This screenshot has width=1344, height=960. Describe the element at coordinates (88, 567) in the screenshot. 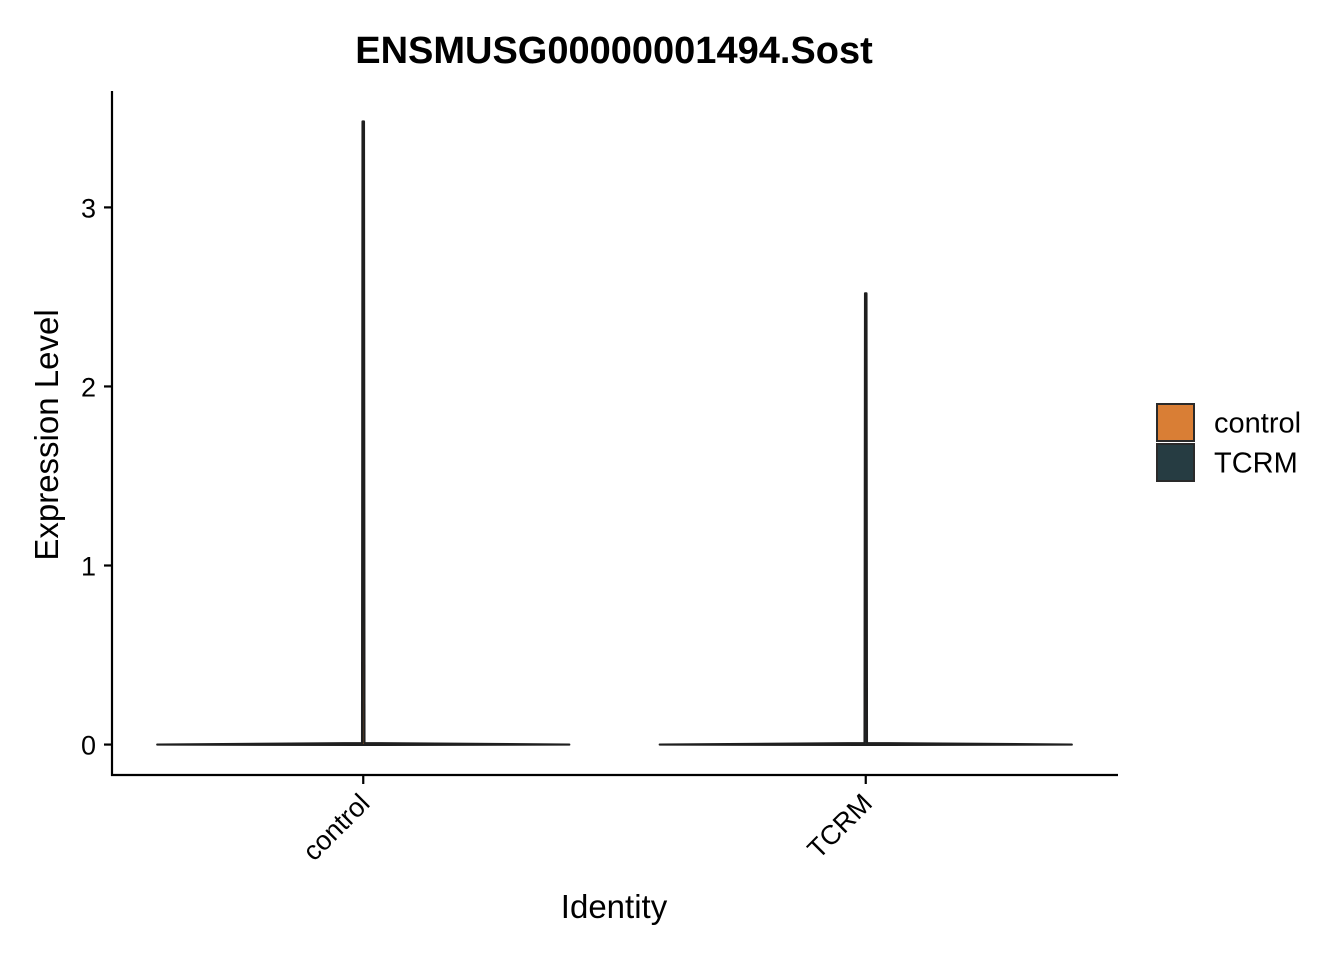

I see `y-tick-label: 1` at that location.